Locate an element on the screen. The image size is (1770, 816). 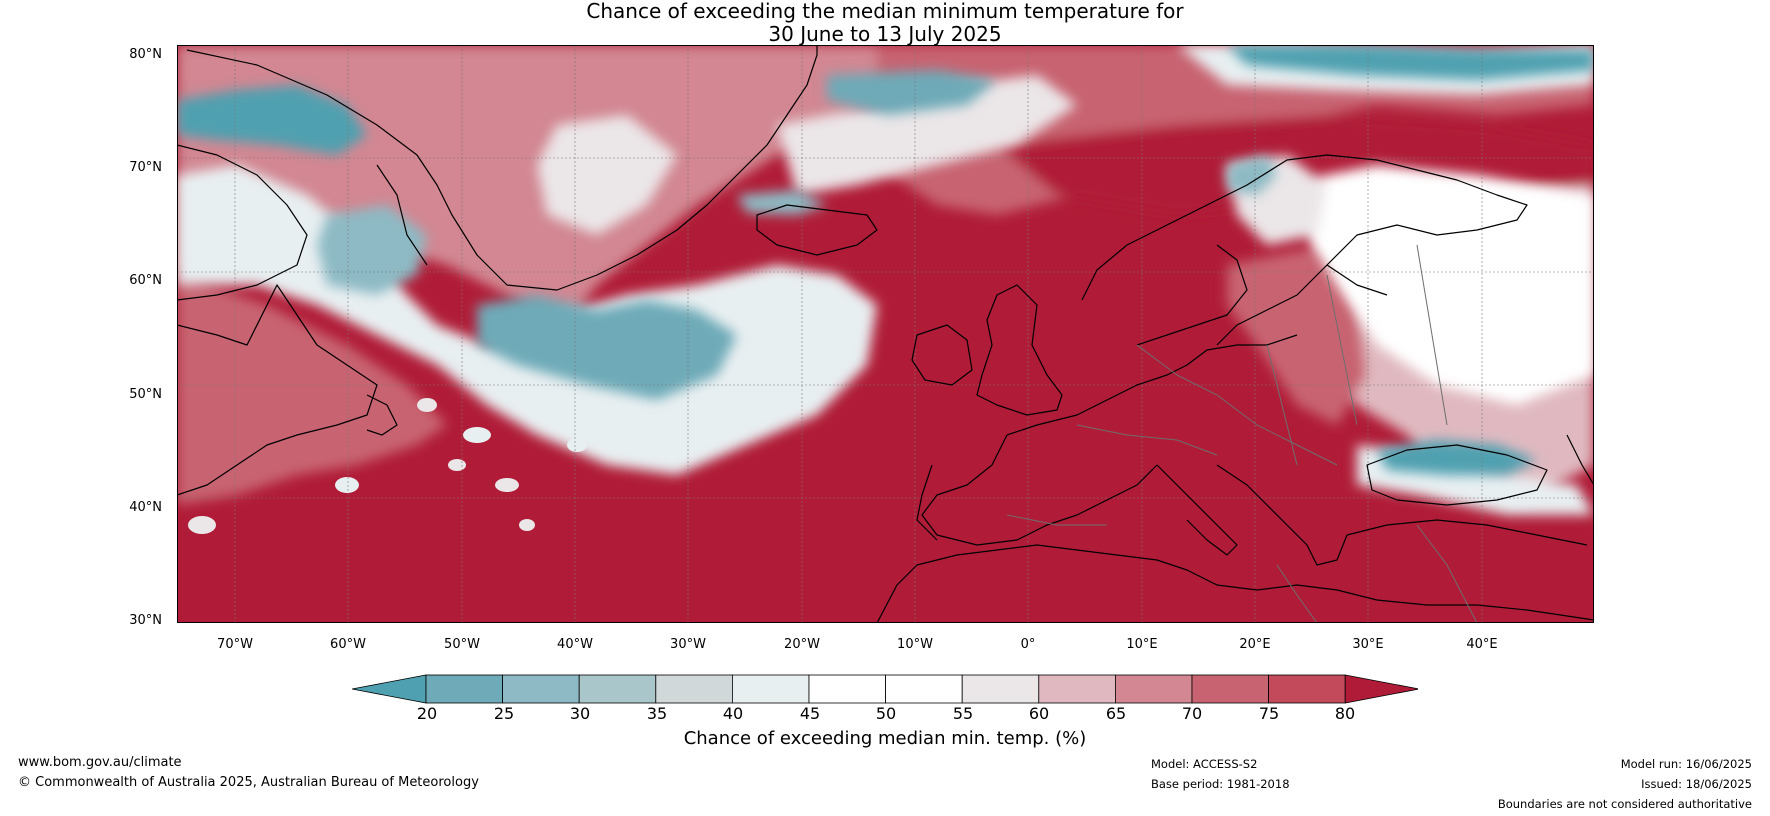
lon-label-40e: 40°E is located at coordinates (1482, 644).